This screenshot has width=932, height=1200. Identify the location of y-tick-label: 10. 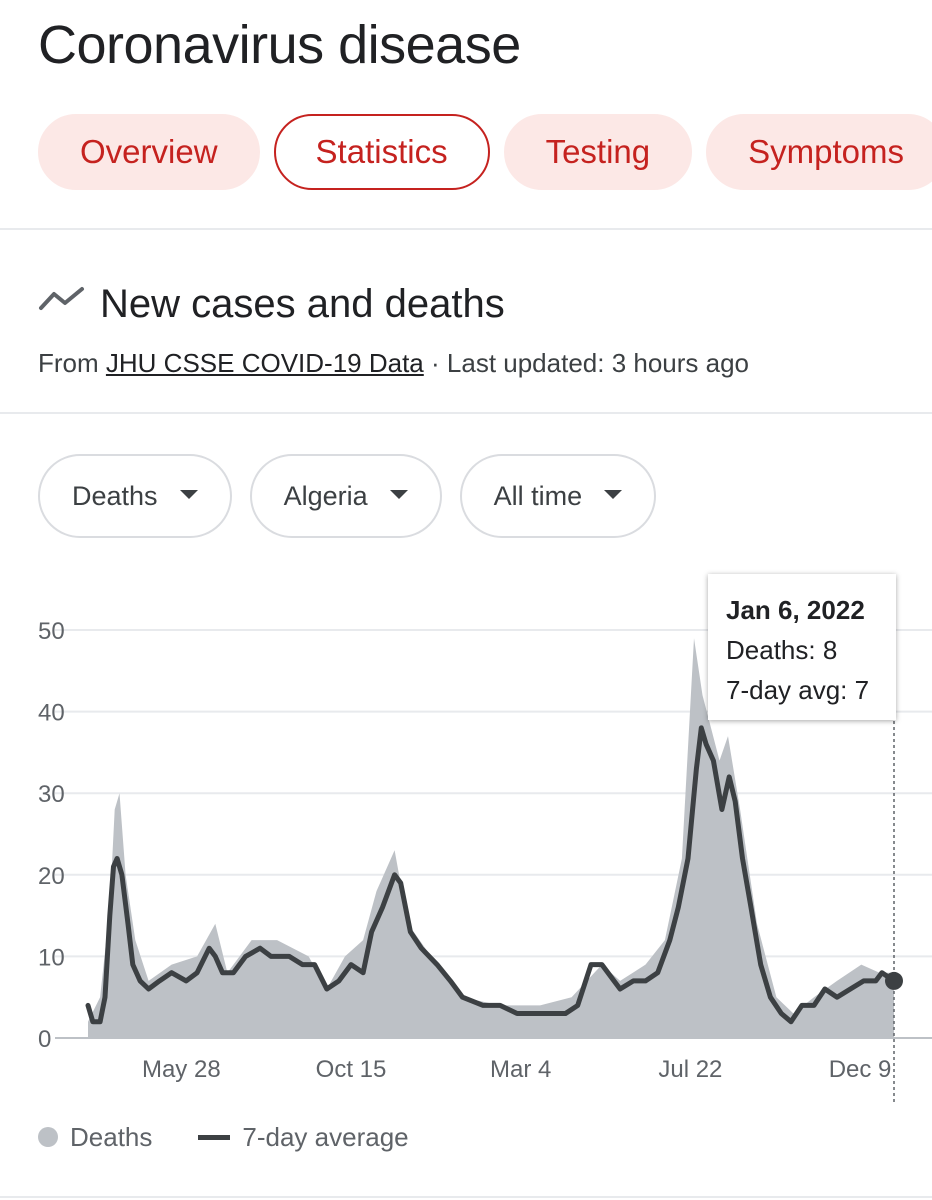
(51, 957).